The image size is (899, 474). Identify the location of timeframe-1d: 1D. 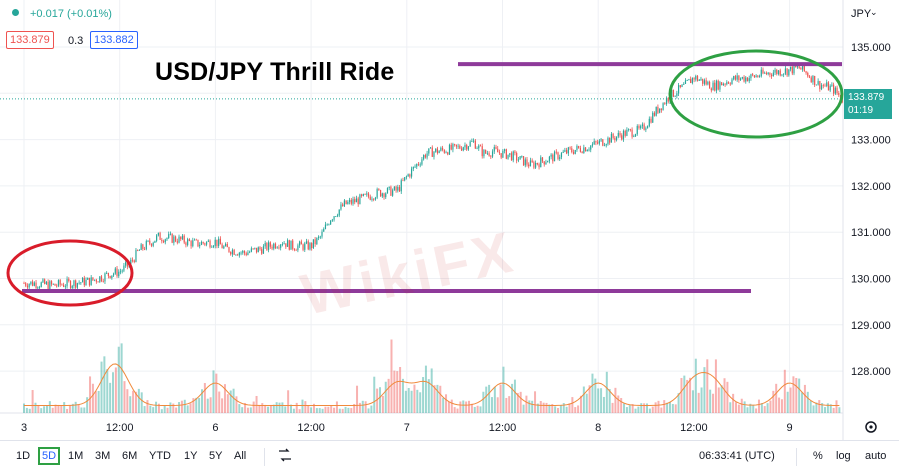
(23, 456).